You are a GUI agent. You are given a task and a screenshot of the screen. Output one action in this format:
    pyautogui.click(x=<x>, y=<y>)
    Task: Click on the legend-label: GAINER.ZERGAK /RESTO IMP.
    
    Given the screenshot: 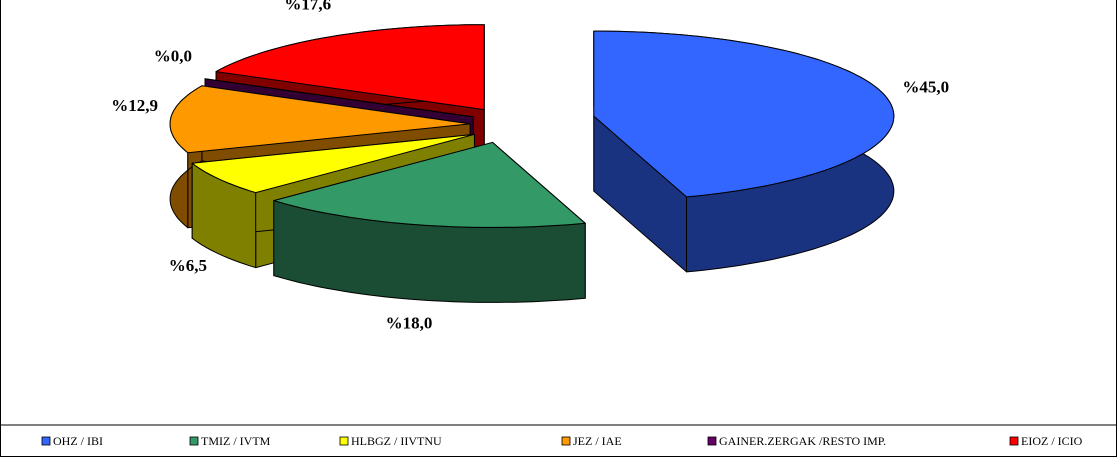 What is the action you would take?
    pyautogui.click(x=802, y=441)
    